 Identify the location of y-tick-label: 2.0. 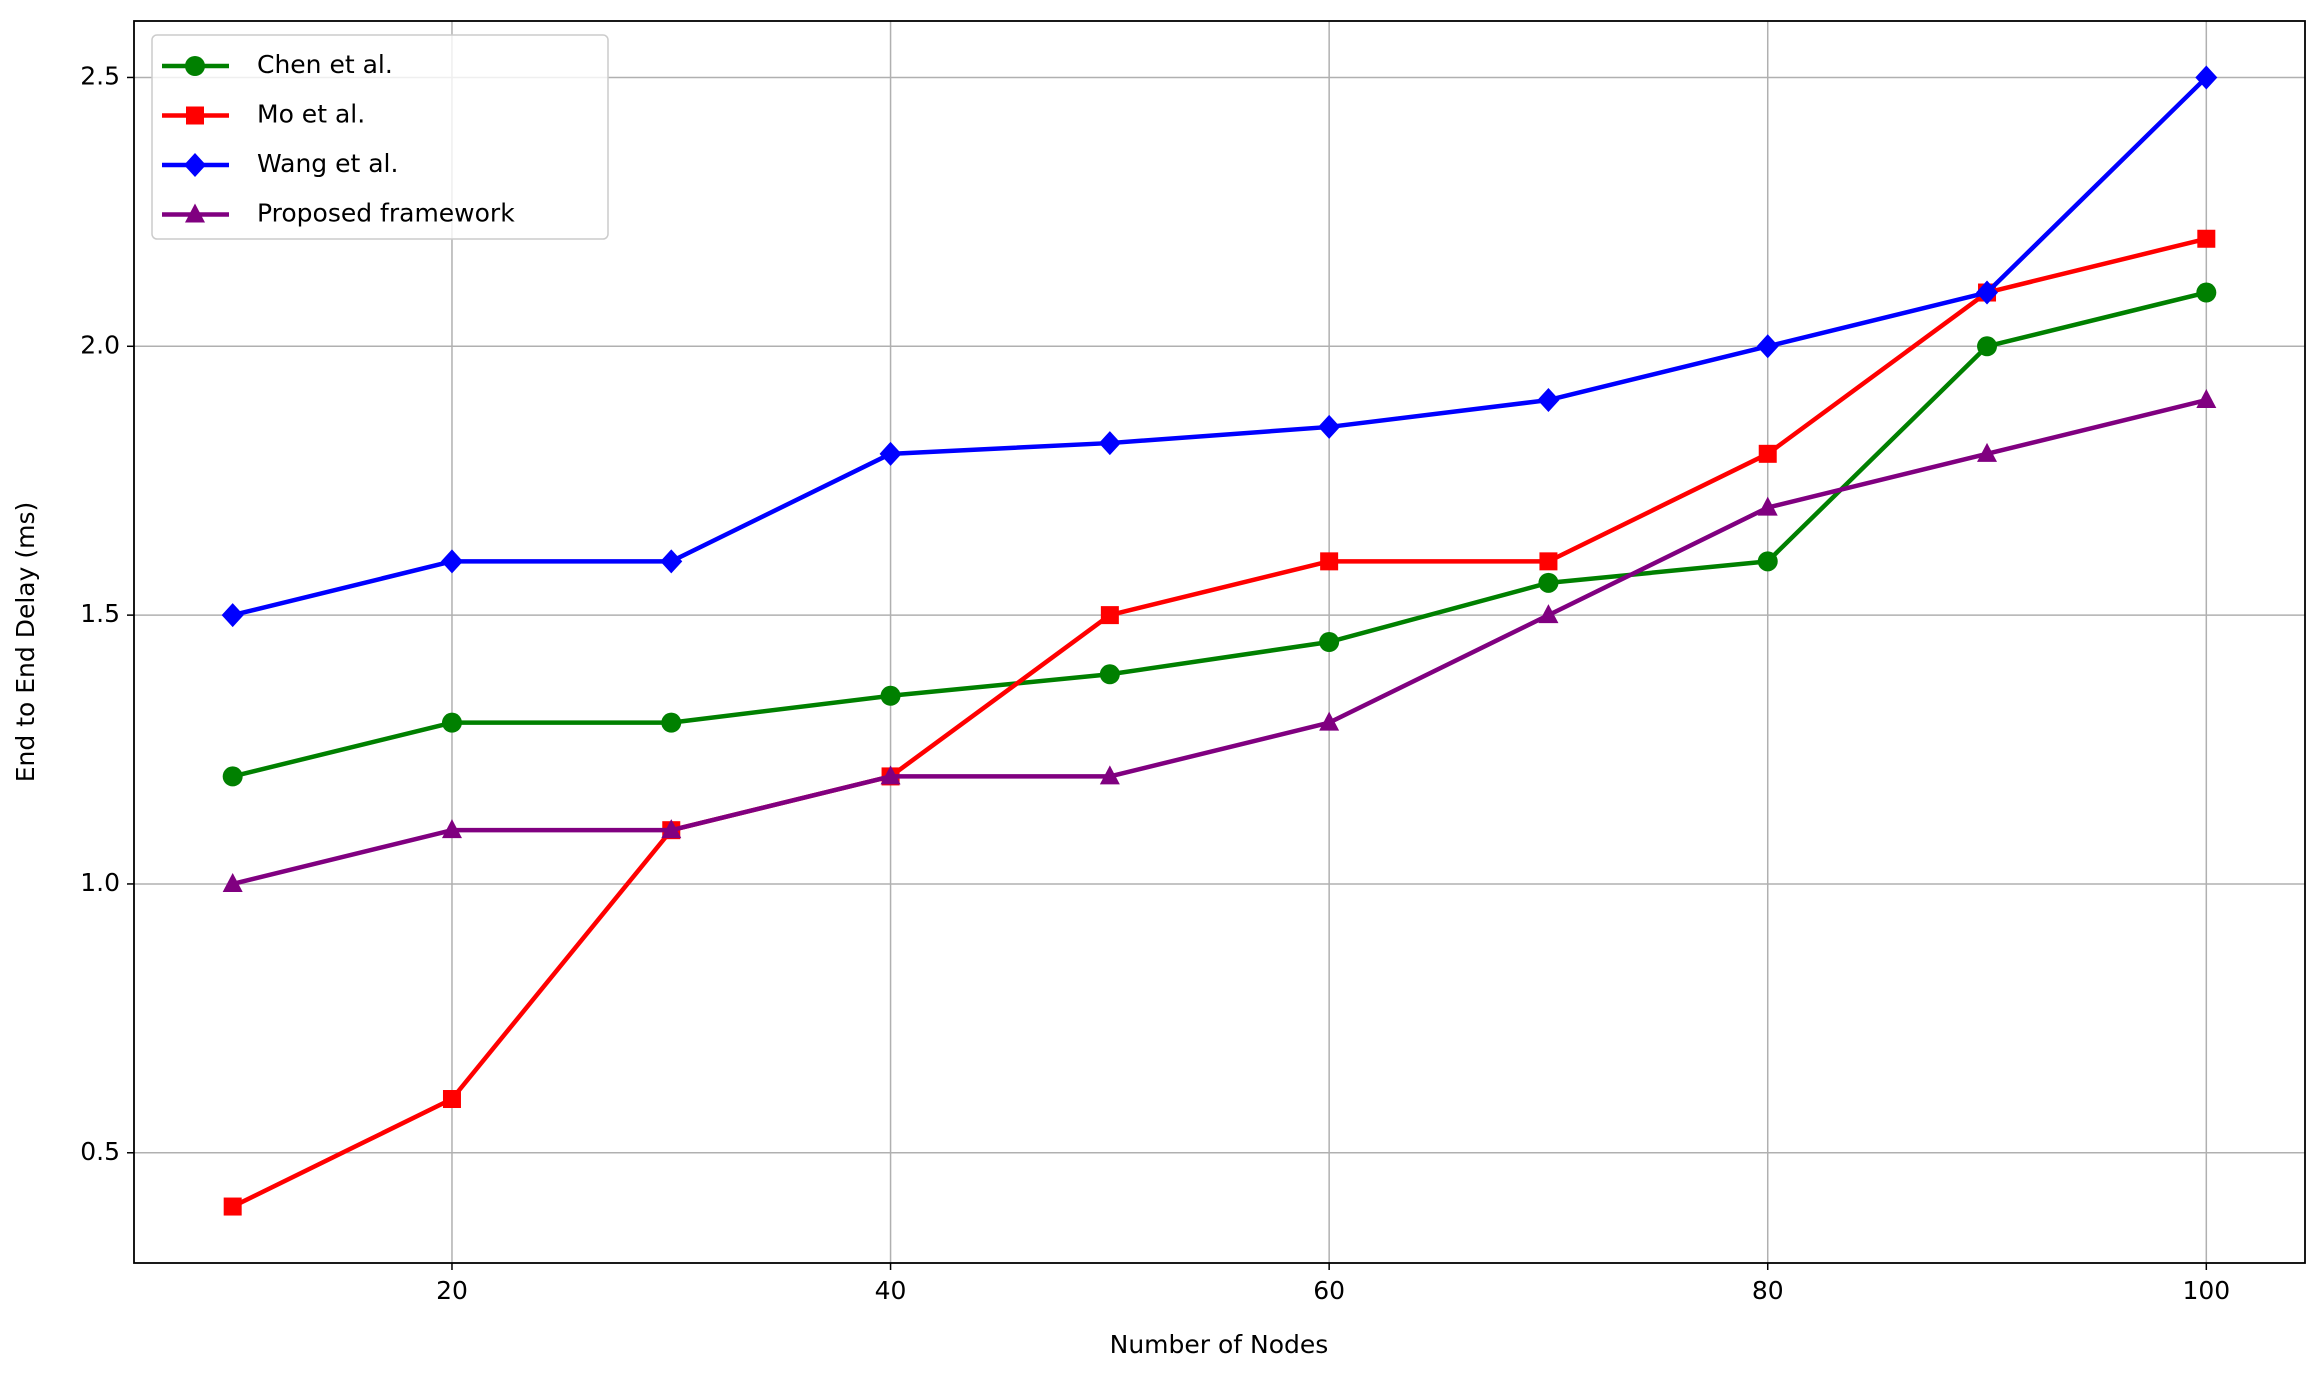
(100, 344).